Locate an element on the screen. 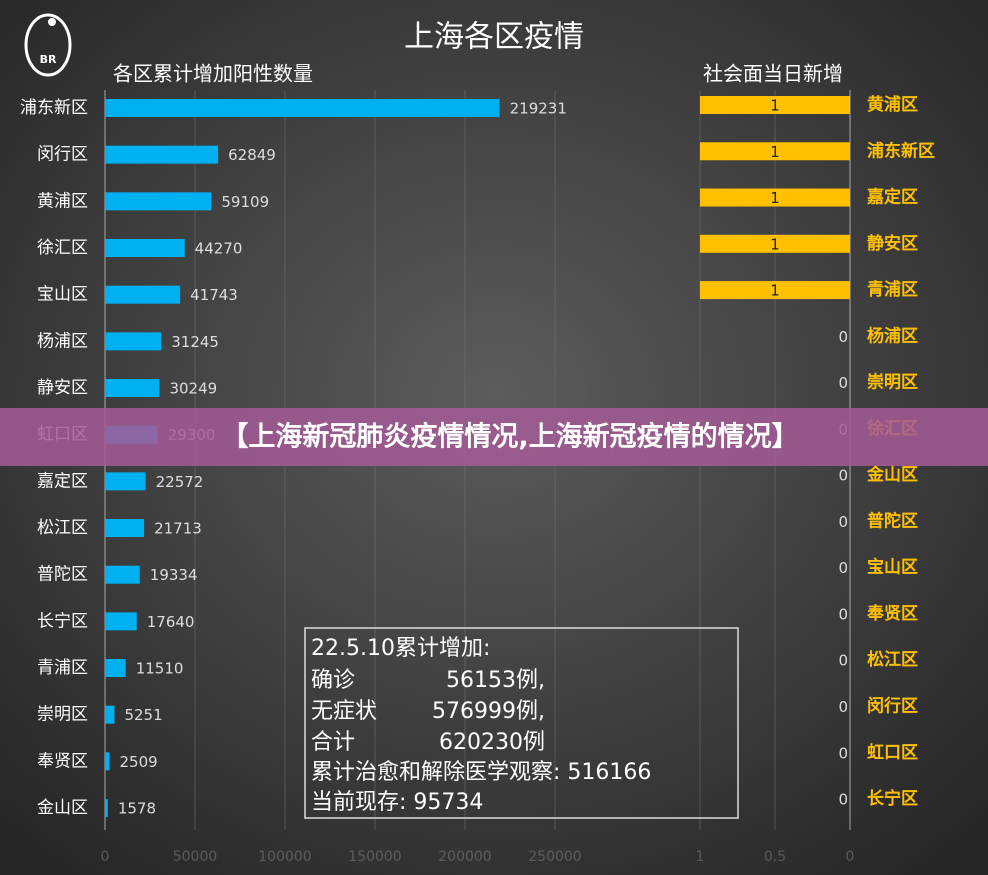  x-tick-label: 1 is located at coordinates (700, 857).